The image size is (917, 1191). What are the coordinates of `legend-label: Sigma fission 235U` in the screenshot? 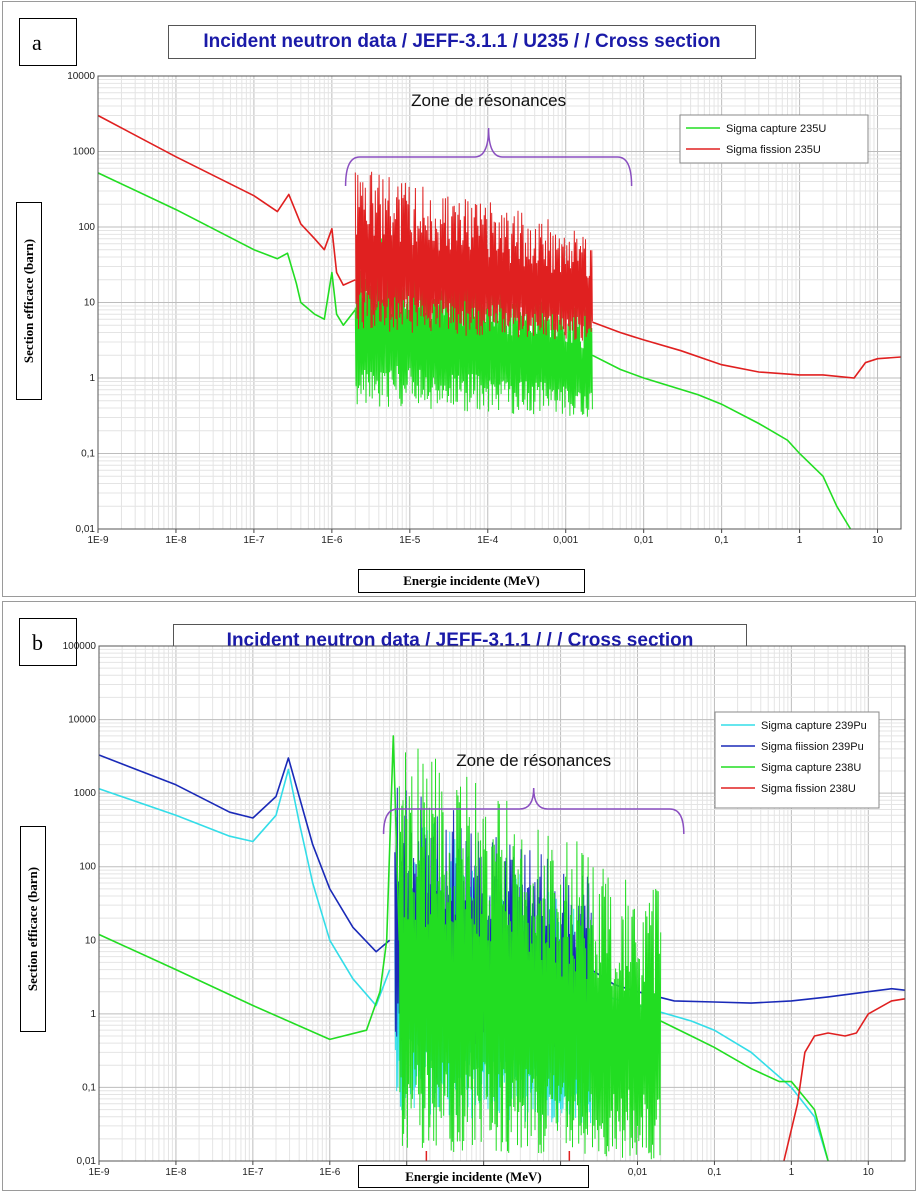 It's located at (773, 150).